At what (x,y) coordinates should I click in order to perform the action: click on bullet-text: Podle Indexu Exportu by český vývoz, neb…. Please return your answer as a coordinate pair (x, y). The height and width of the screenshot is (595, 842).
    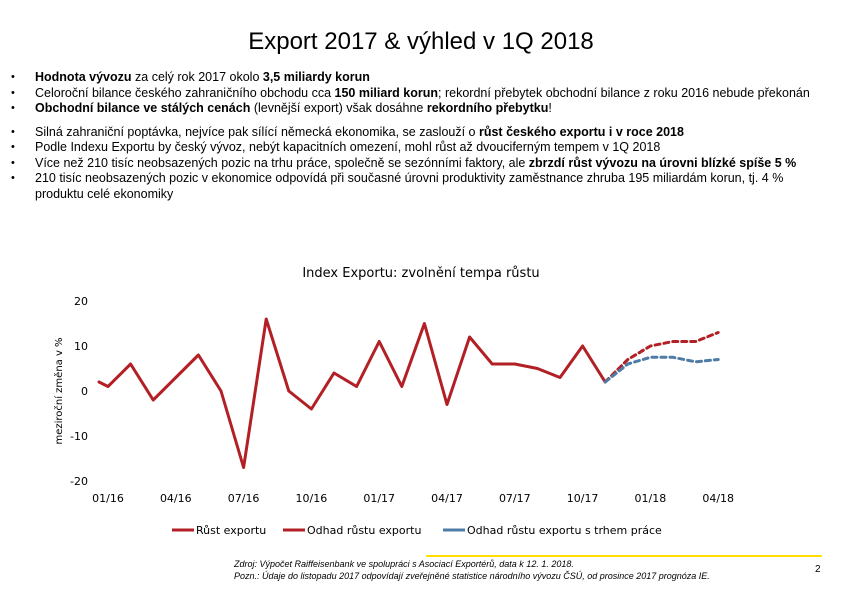
    Looking at the image, I should click on (348, 147).